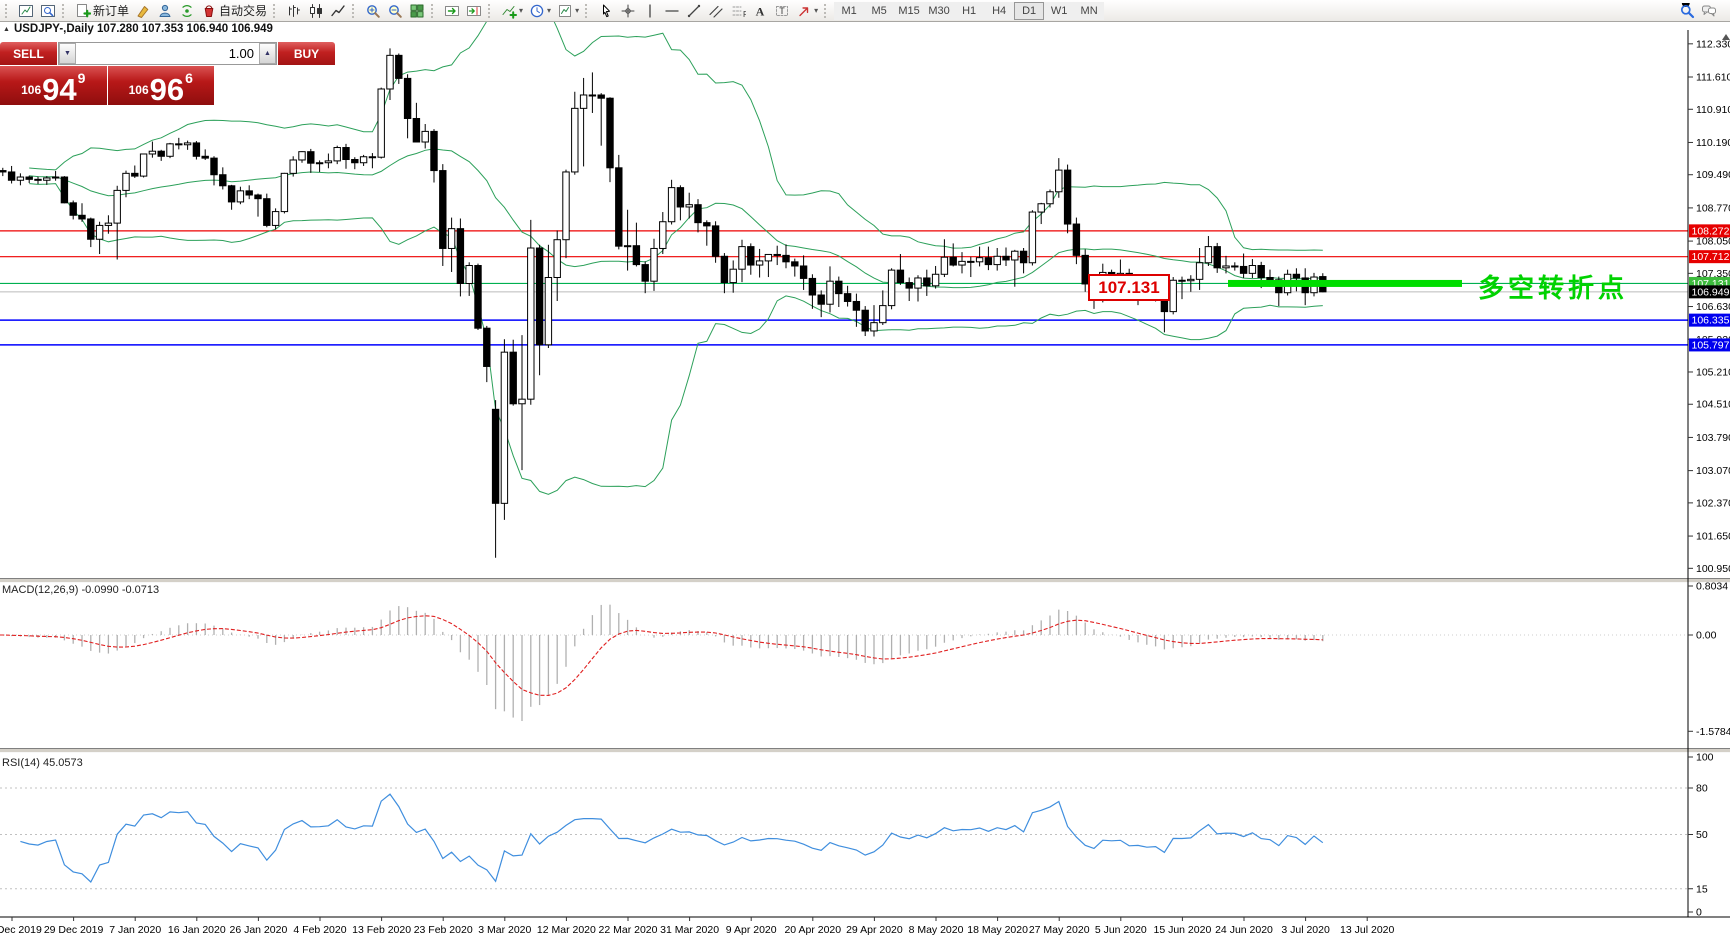  I want to click on trend-line-icon, so click(694, 10).